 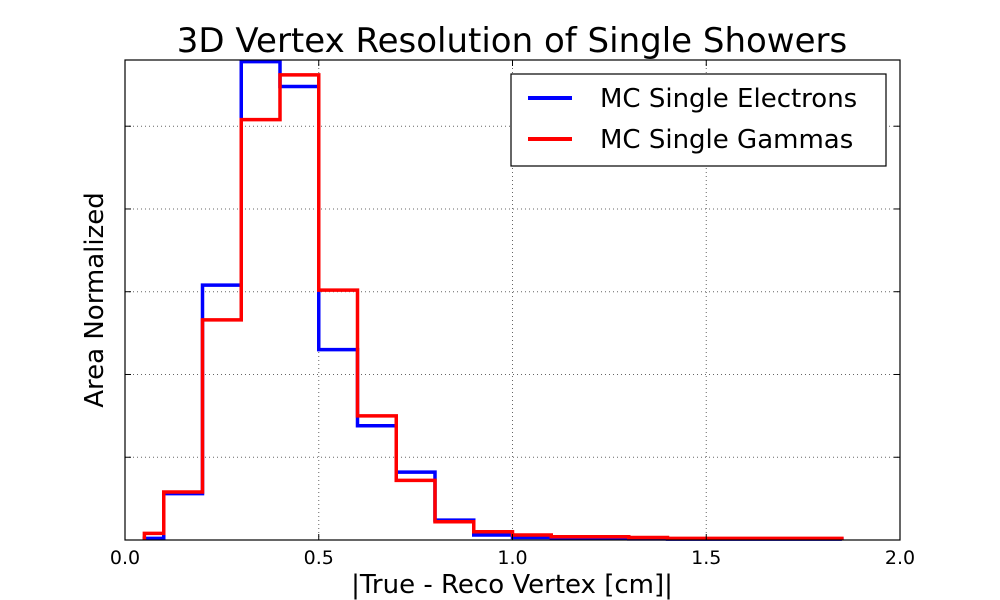 I want to click on legend-box, so click(x=698, y=120).